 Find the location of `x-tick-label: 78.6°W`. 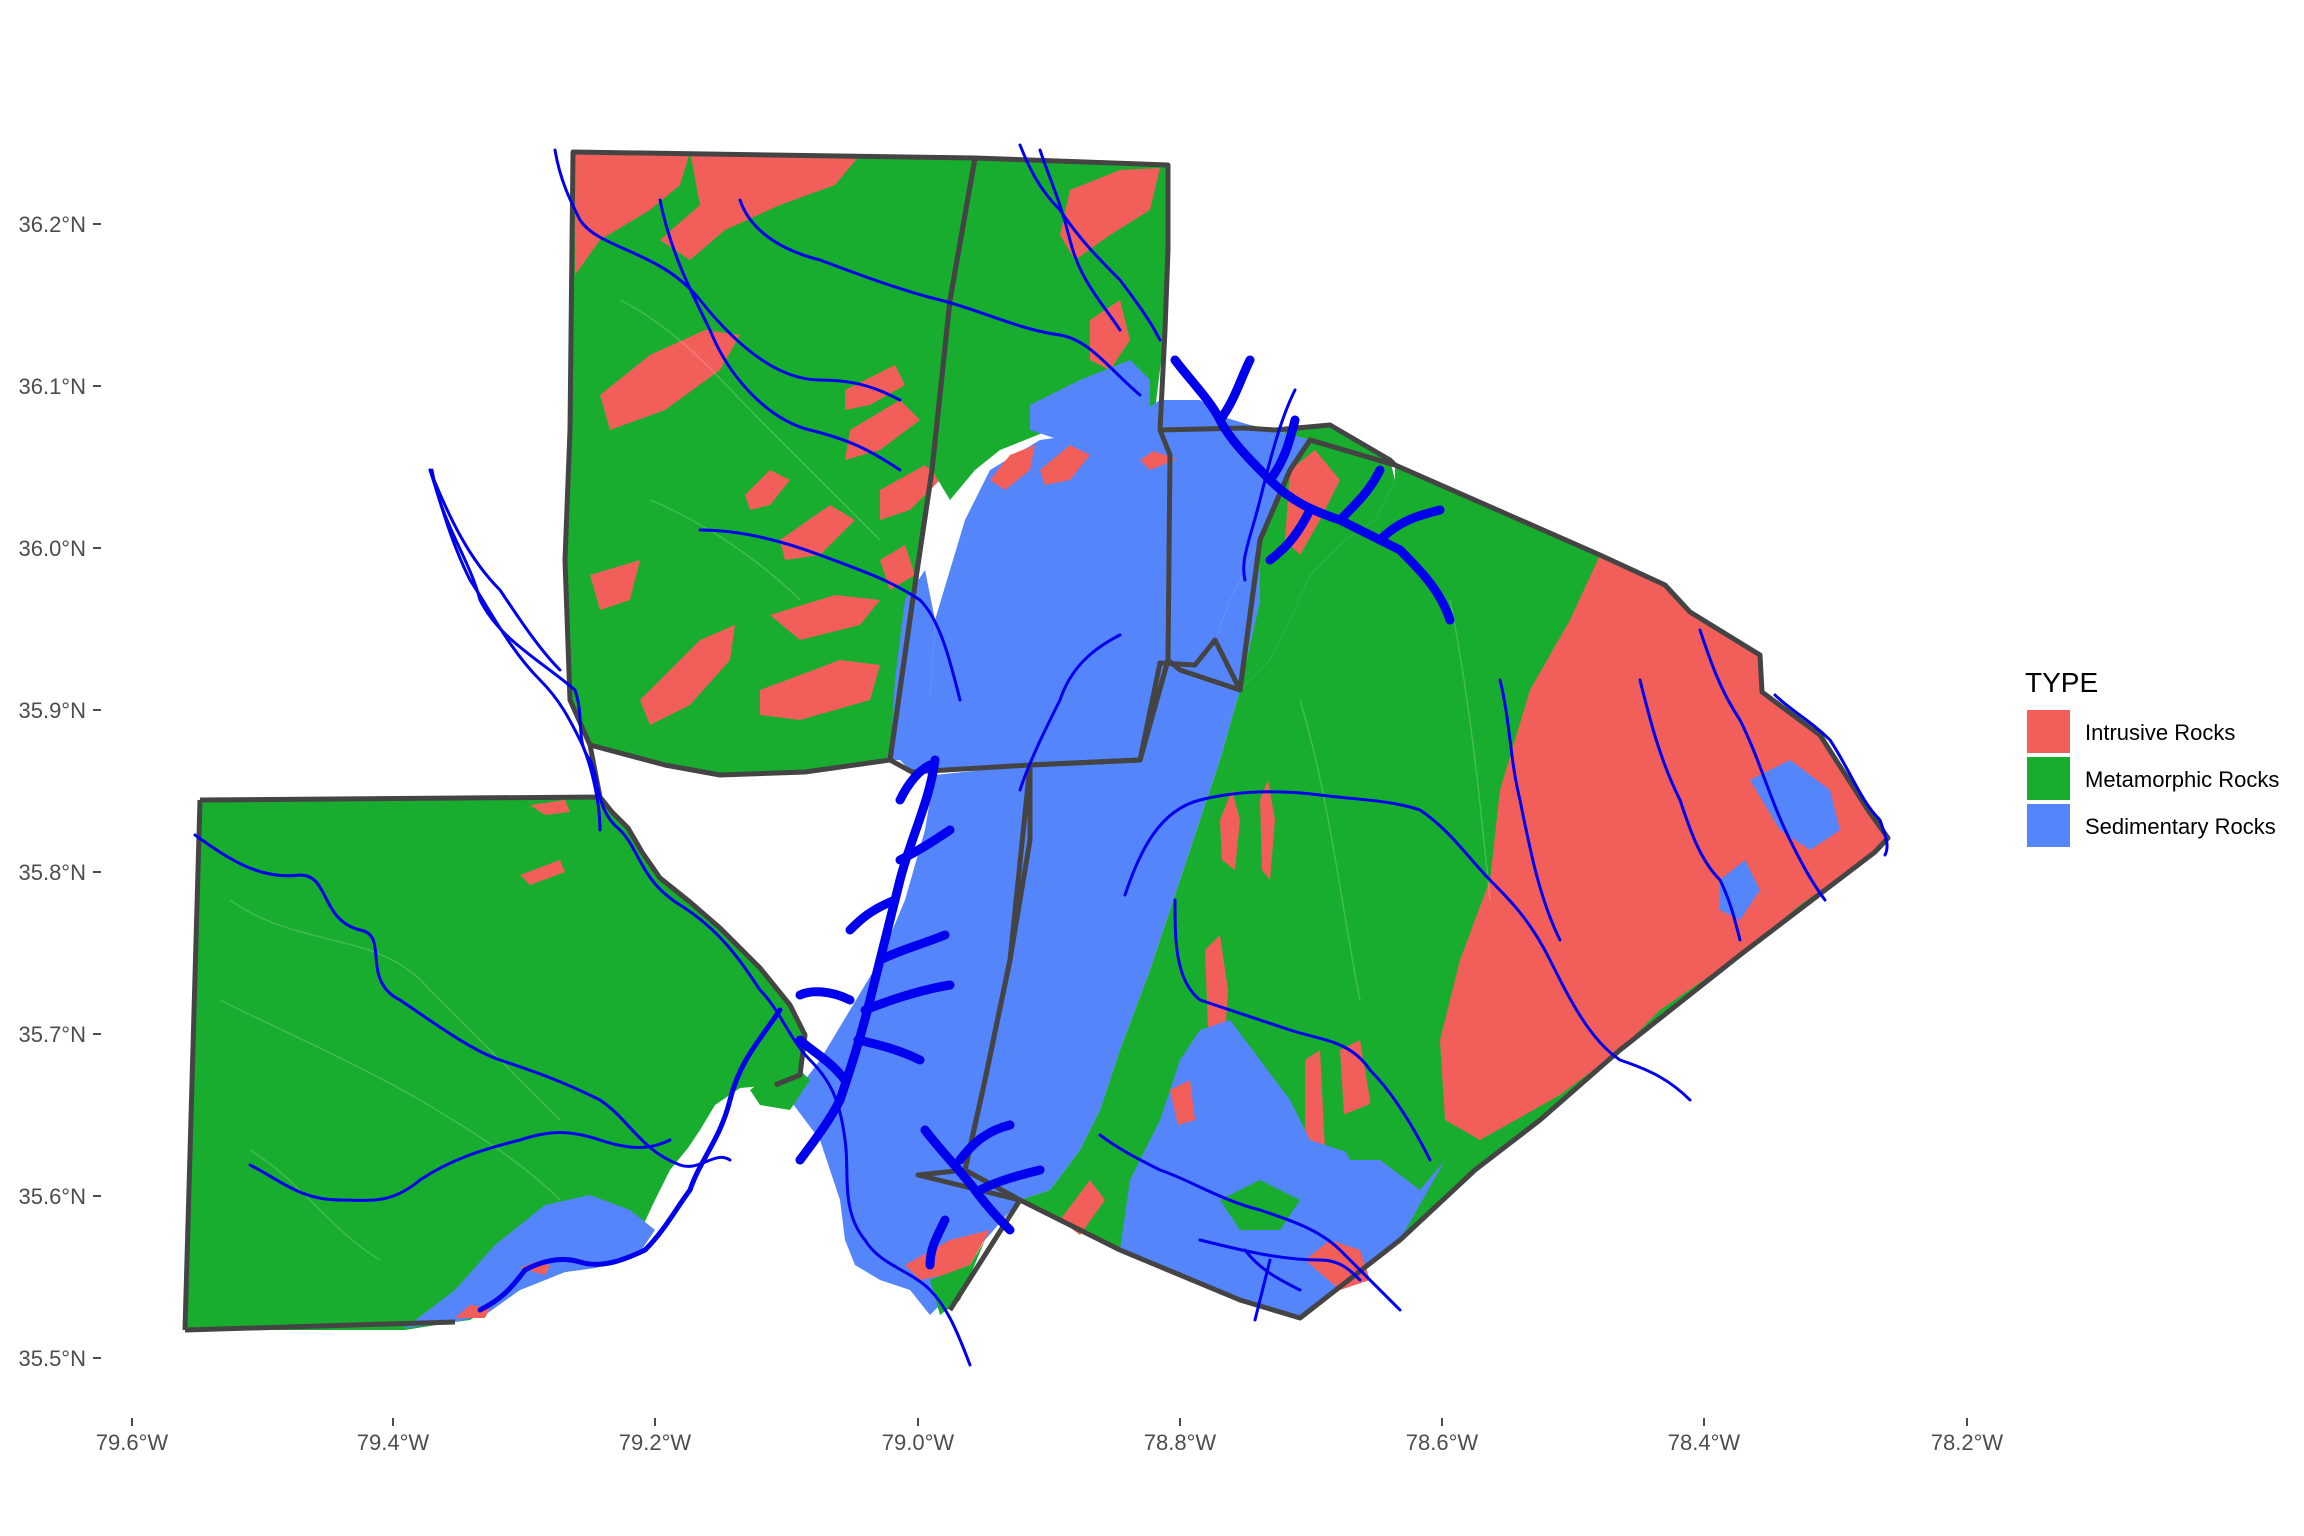

x-tick-label: 78.6°W is located at coordinates (1442, 1442).